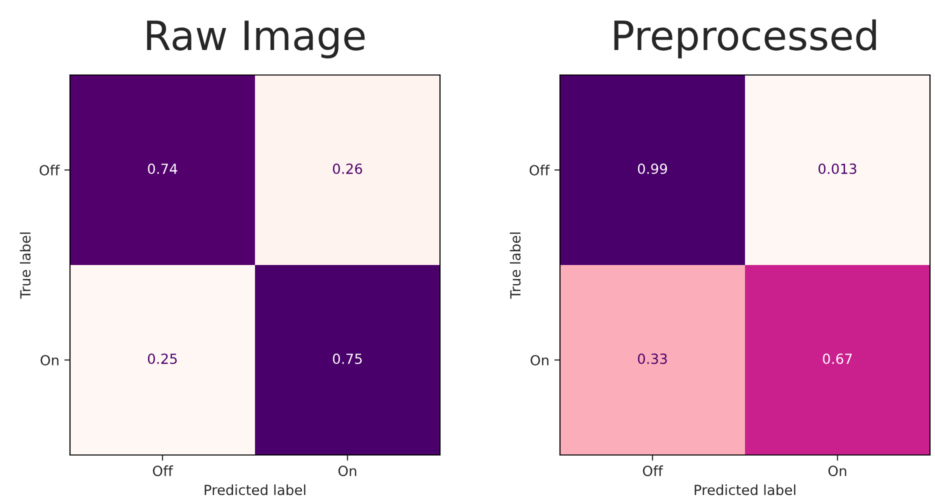 Image resolution: width=935 pixels, height=497 pixels. I want to click on data-label: 0.25, so click(162, 359).